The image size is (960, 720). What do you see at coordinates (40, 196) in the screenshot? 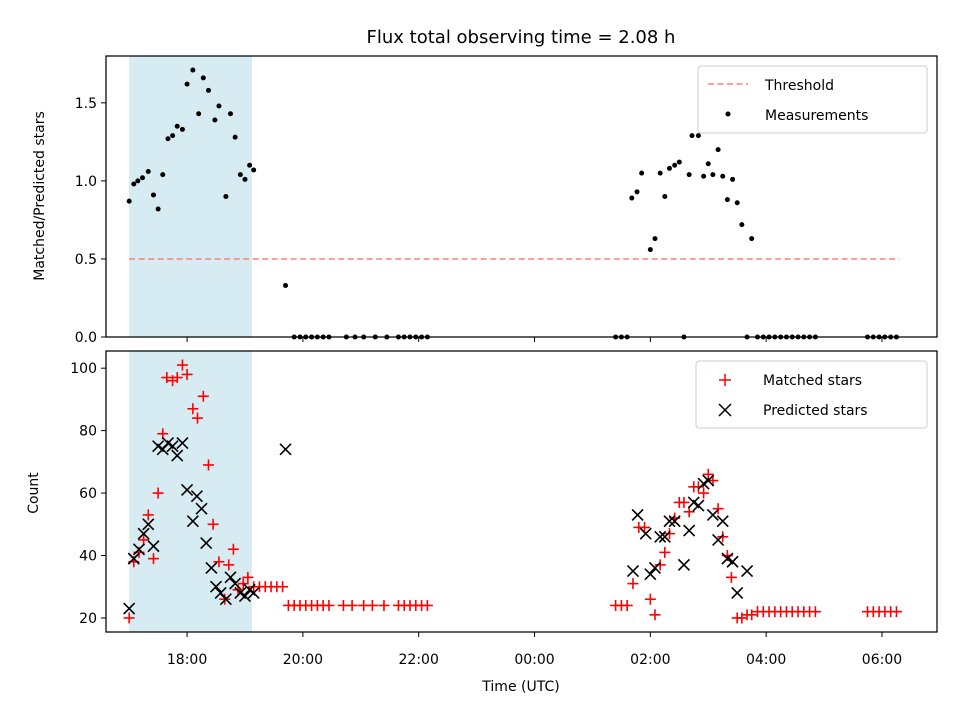
I see `top-y-axis-label: Matched/Predicted stars` at bounding box center [40, 196].